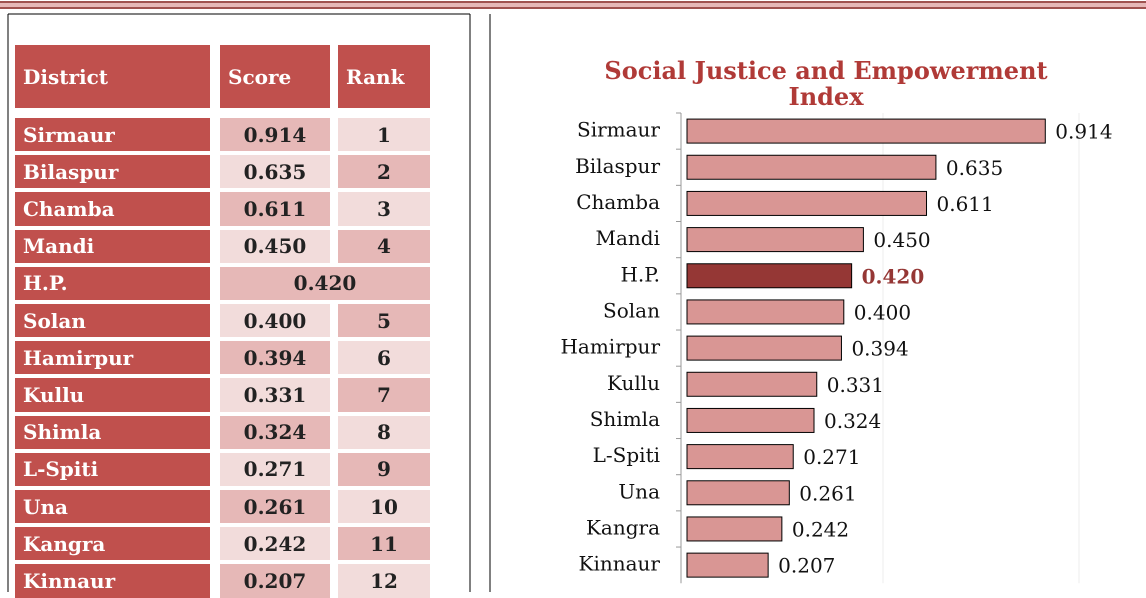  I want to click on value-label: 0.420, so click(893, 276).